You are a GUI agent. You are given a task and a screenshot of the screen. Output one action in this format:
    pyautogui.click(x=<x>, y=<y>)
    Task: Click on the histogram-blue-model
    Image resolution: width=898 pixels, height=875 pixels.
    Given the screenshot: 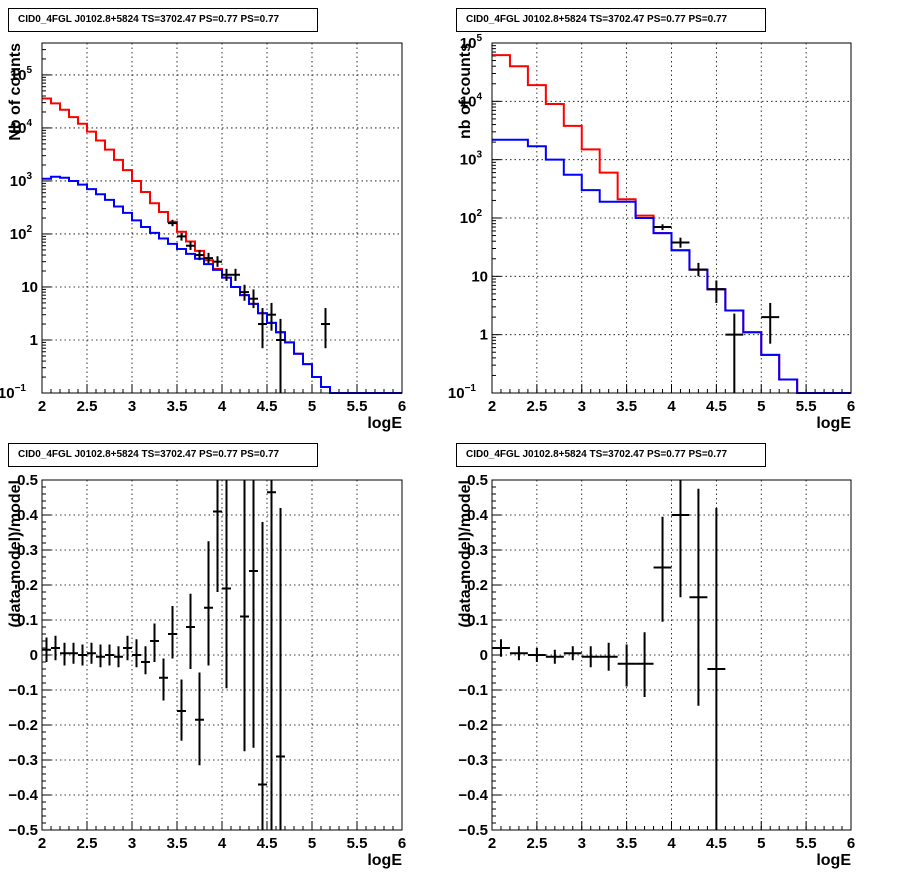 What is the action you would take?
    pyautogui.click(x=671, y=266)
    